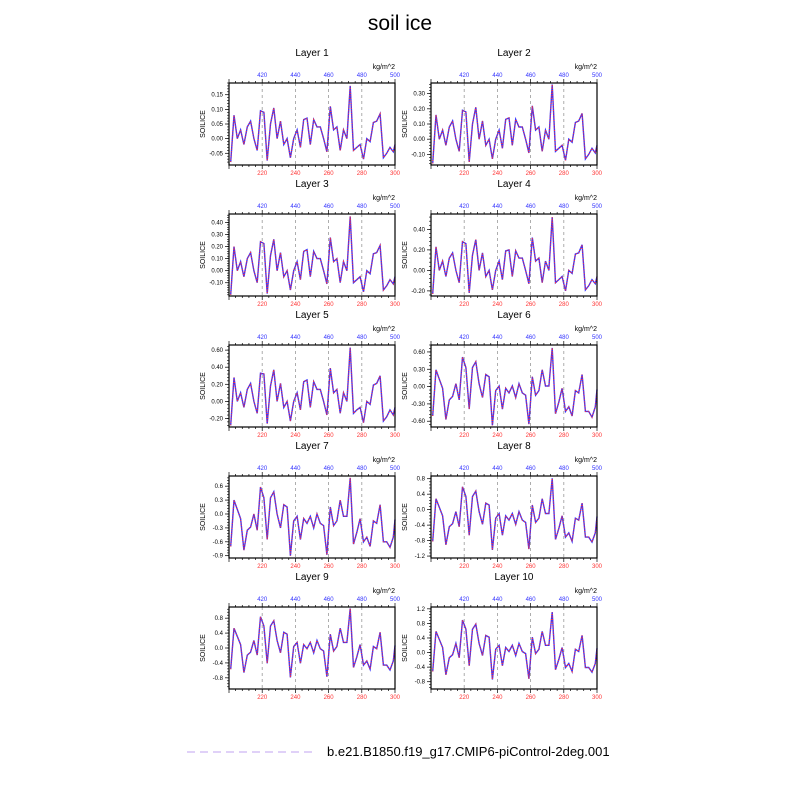  Describe the element at coordinates (217, 125) in the screenshot. I see `y-tick-label: 0.05` at that location.